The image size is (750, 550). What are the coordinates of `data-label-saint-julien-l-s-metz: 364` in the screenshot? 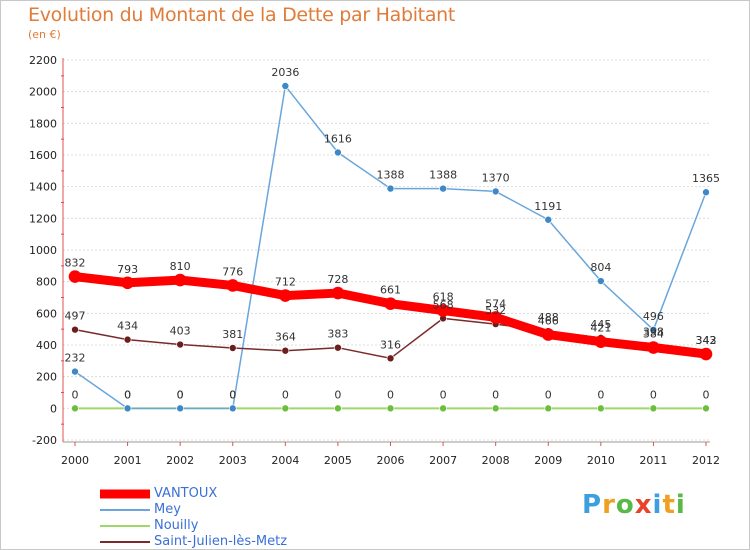 It's located at (285, 337).